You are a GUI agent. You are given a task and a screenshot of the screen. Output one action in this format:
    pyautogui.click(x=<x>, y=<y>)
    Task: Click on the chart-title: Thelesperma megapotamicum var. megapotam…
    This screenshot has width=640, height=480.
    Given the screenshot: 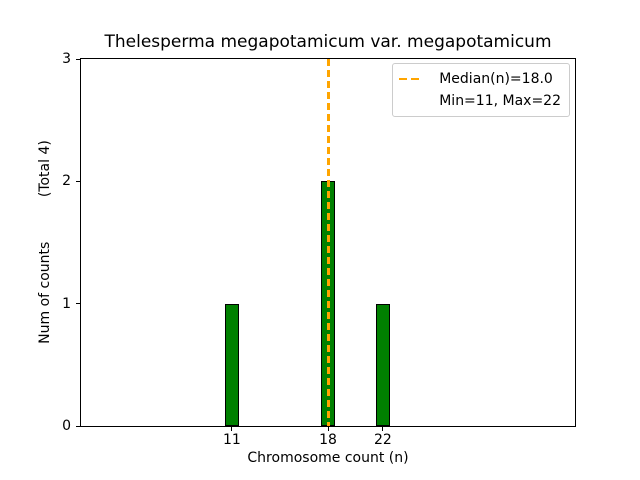 What is the action you would take?
    pyautogui.click(x=328, y=42)
    